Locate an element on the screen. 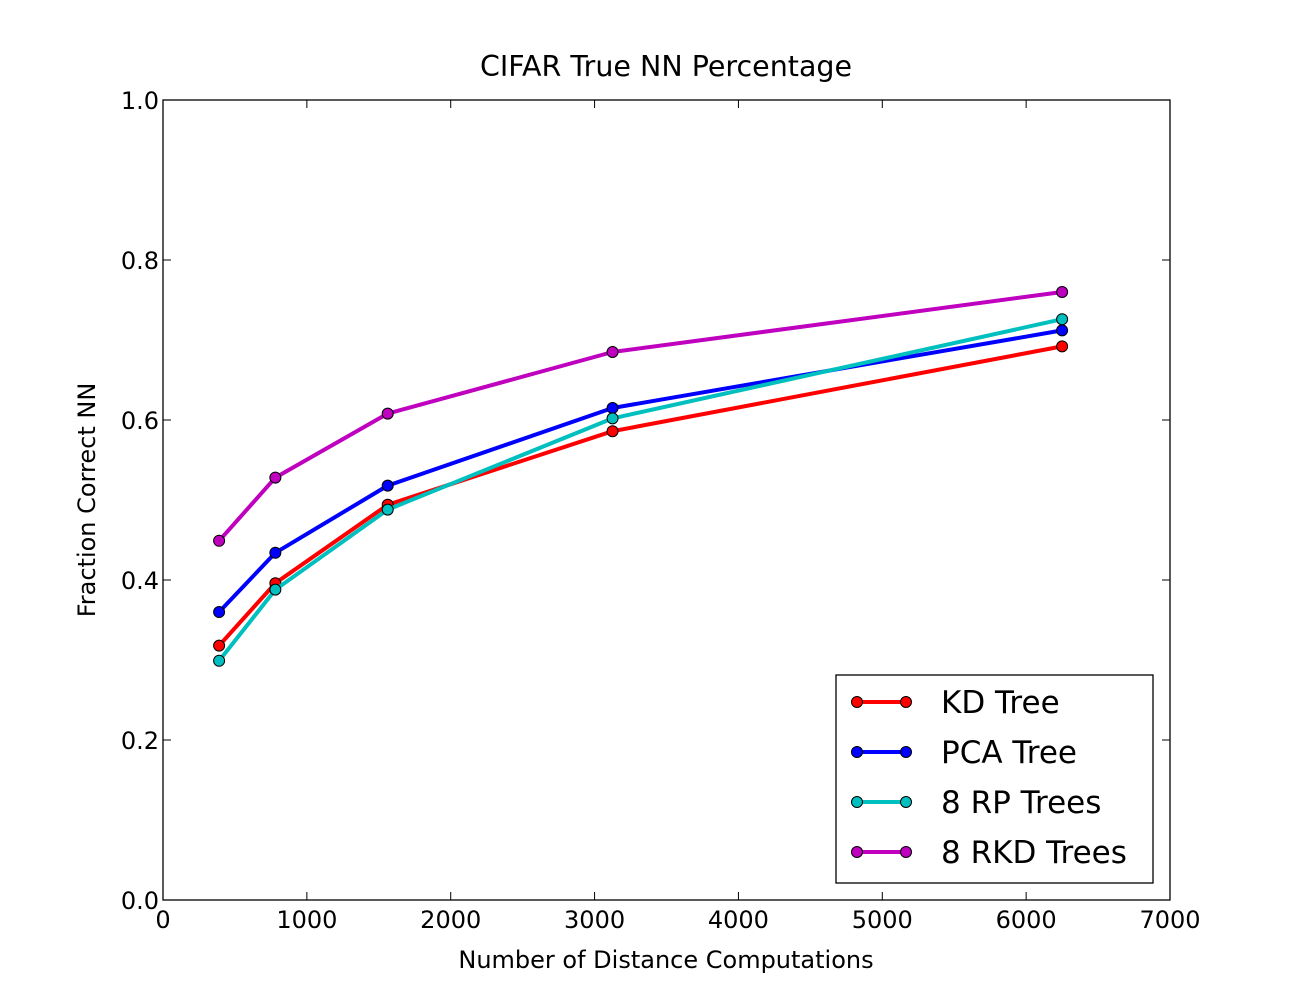 This screenshot has width=1300, height=1000. y-tick-label: 0.2 is located at coordinates (140, 741).